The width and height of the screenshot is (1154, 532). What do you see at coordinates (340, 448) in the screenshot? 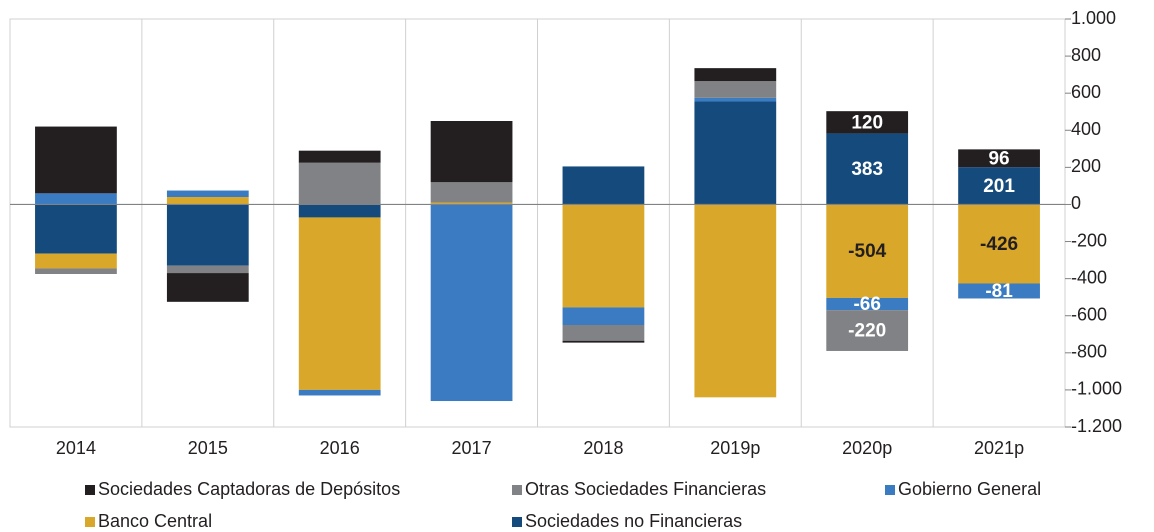
I see `x-tick-label: 2016` at bounding box center [340, 448].